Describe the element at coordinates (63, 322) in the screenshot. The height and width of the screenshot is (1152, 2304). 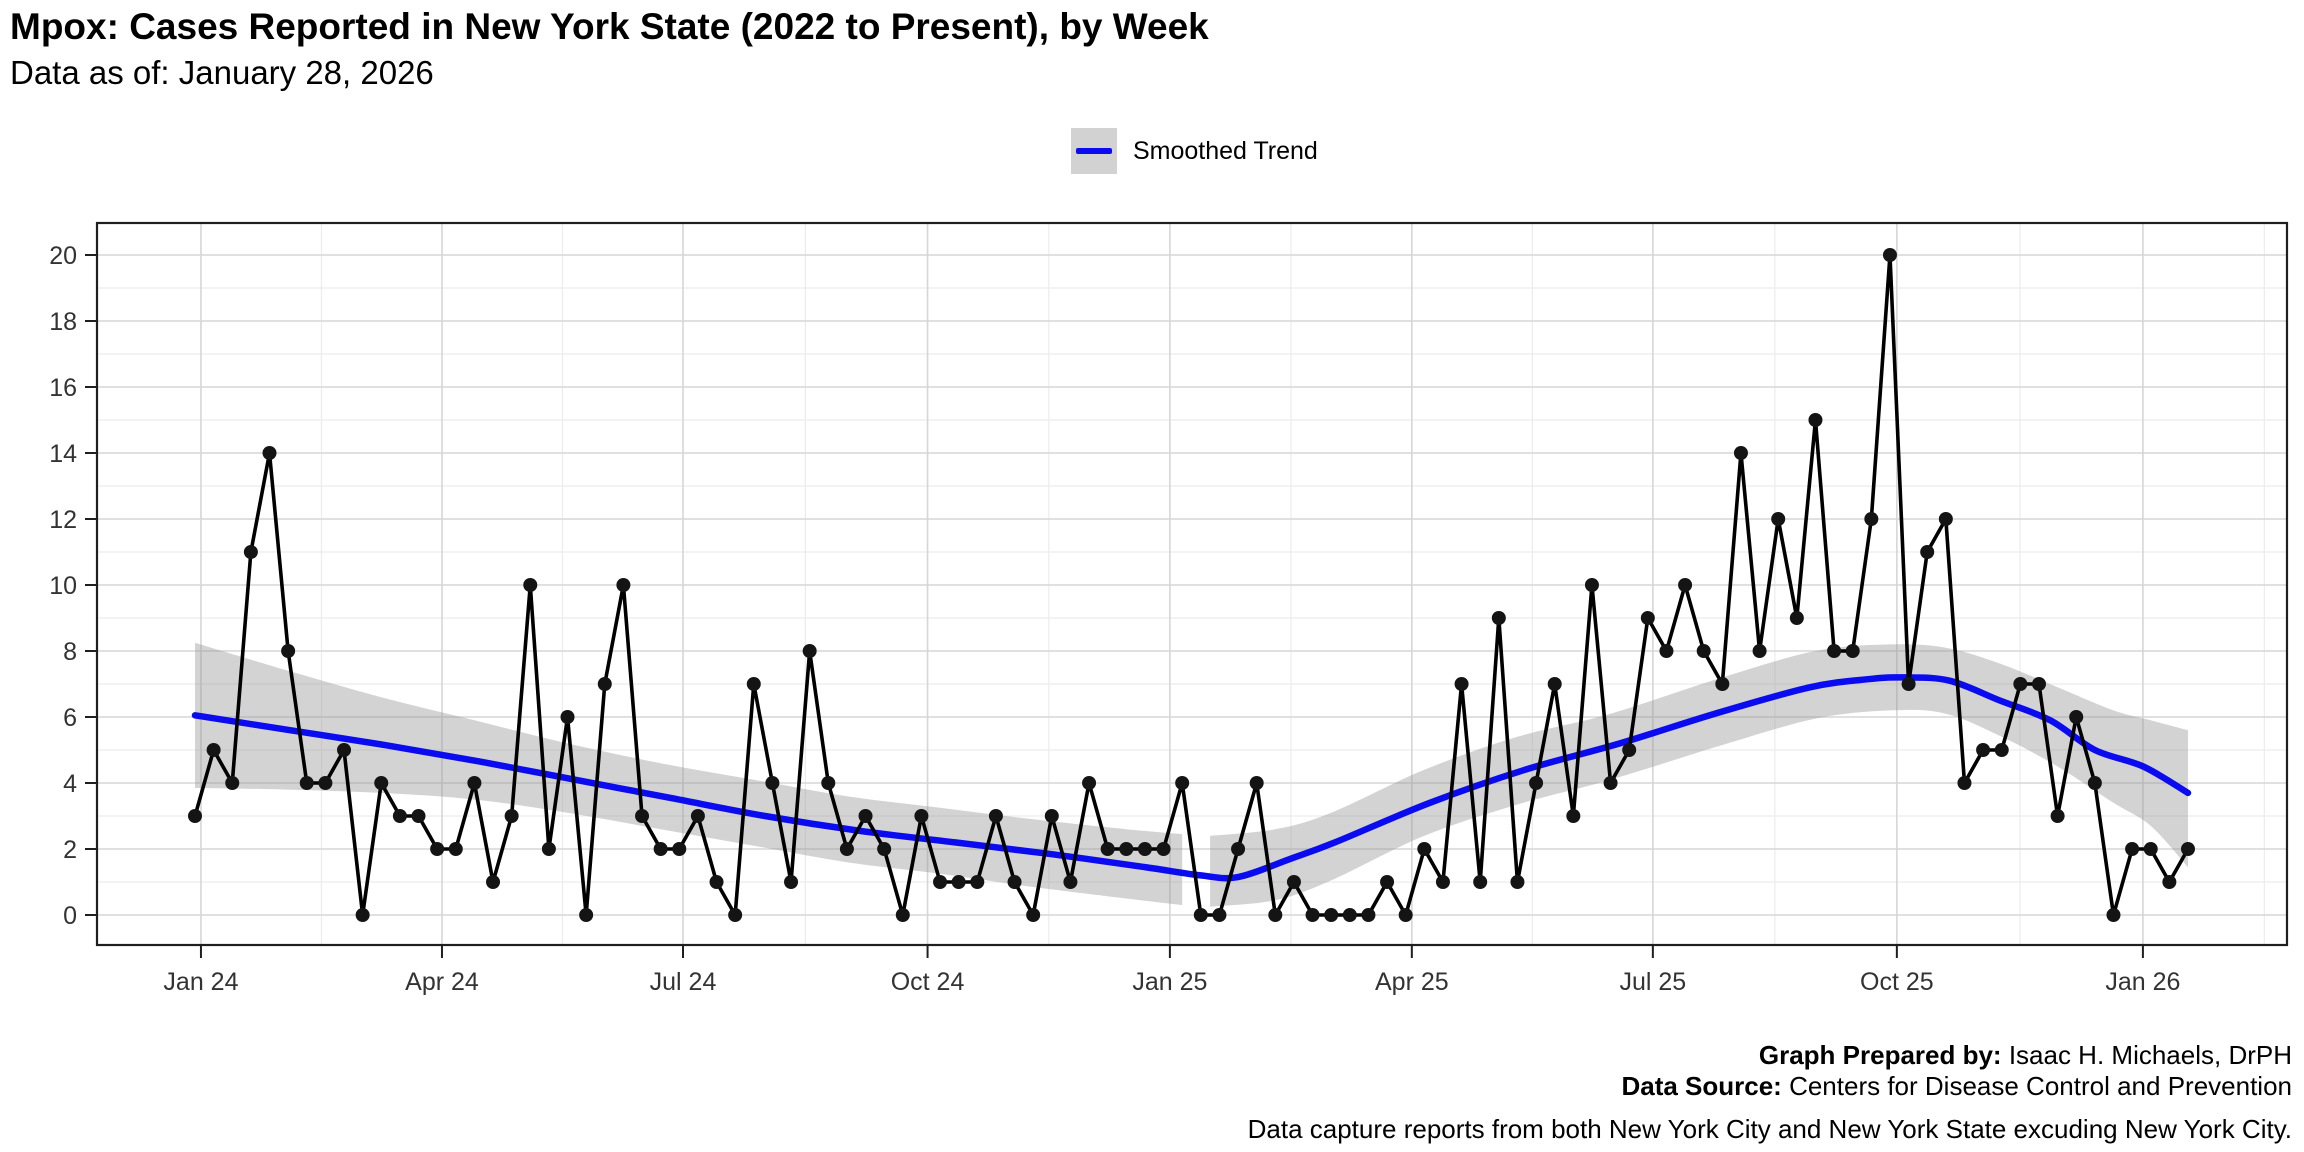
I see `y-tick-label: 18` at that location.